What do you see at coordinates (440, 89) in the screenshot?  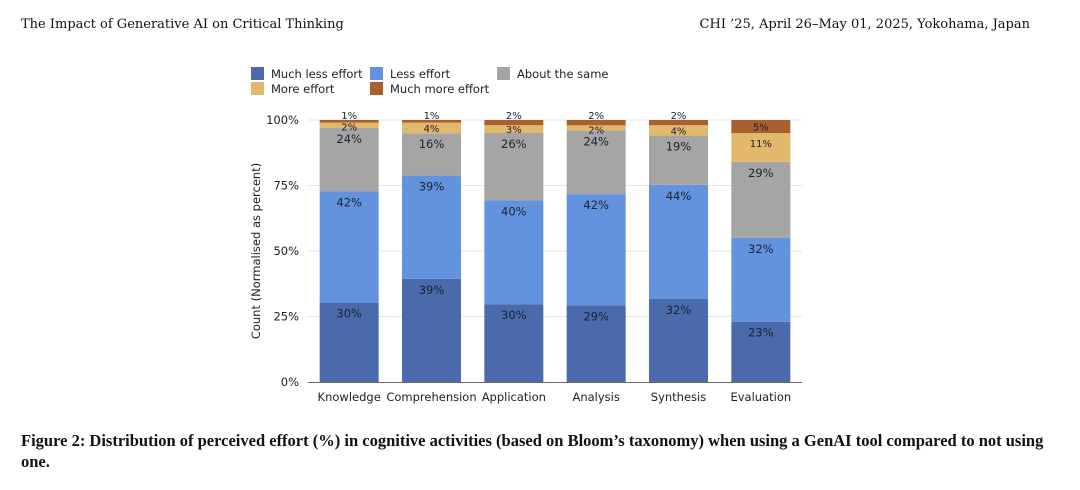 I see `legend-label: Much more effort` at bounding box center [440, 89].